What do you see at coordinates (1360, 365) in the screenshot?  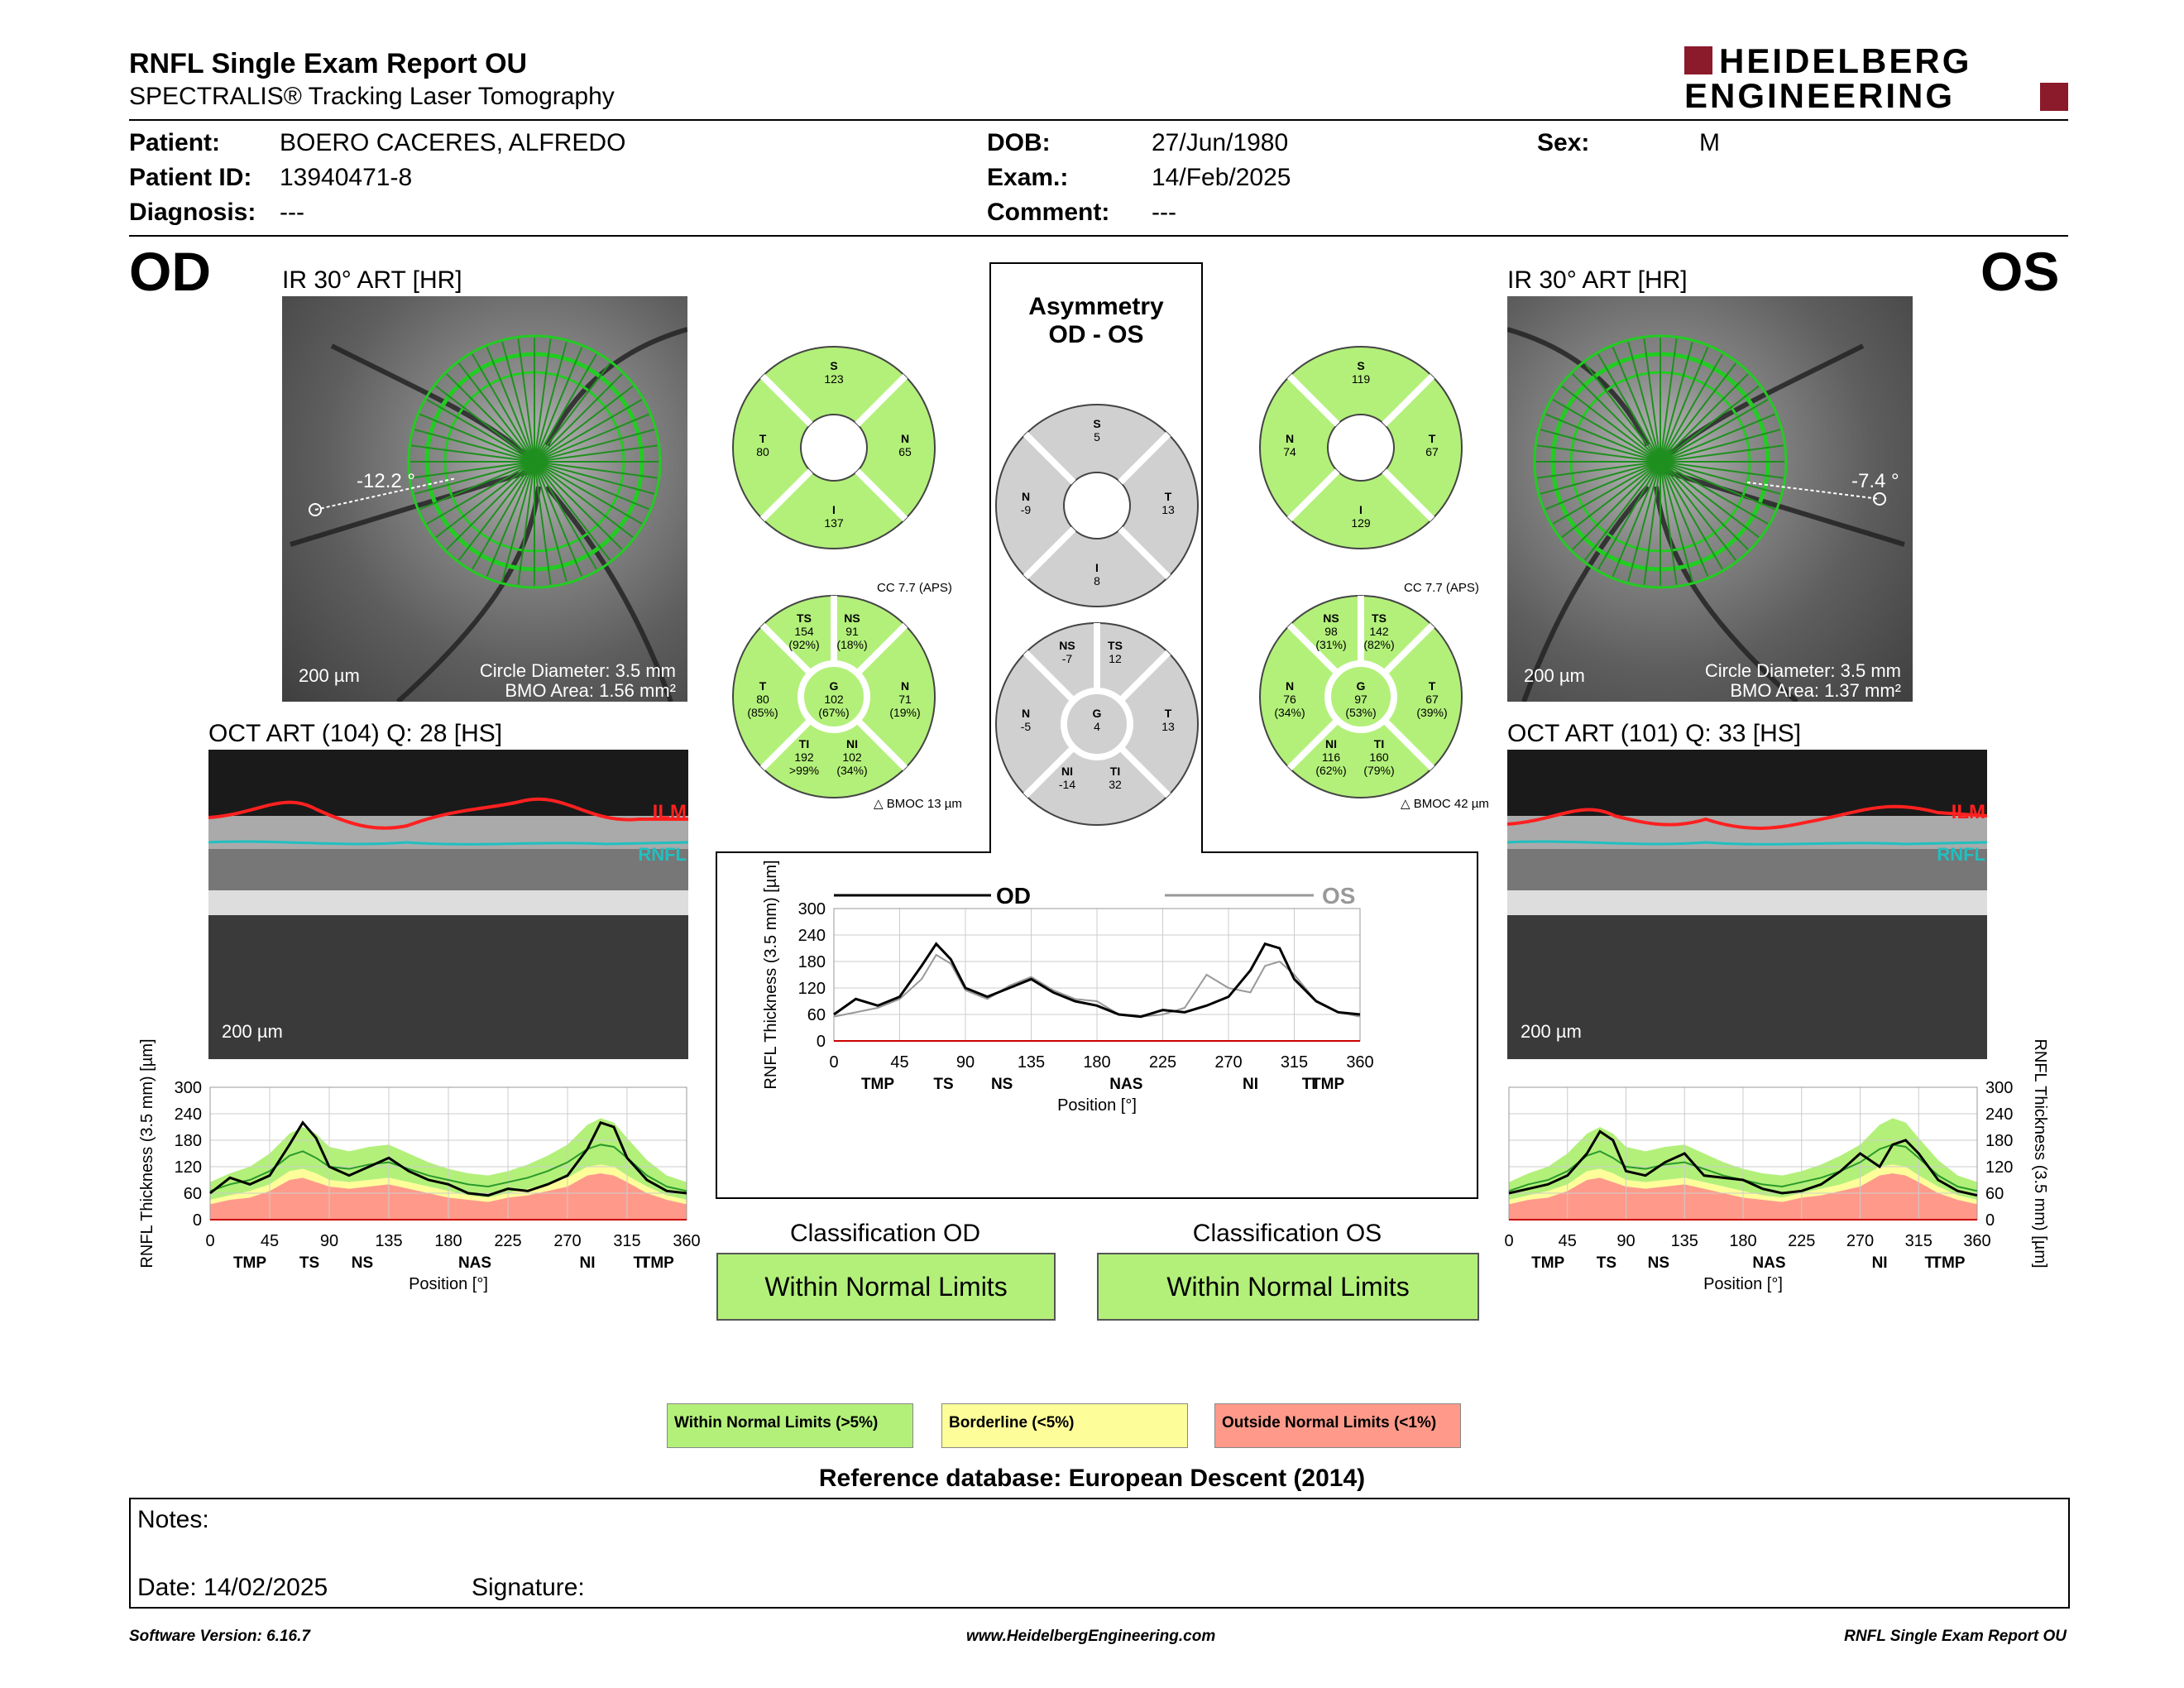 I see `os-quad-S: S` at bounding box center [1360, 365].